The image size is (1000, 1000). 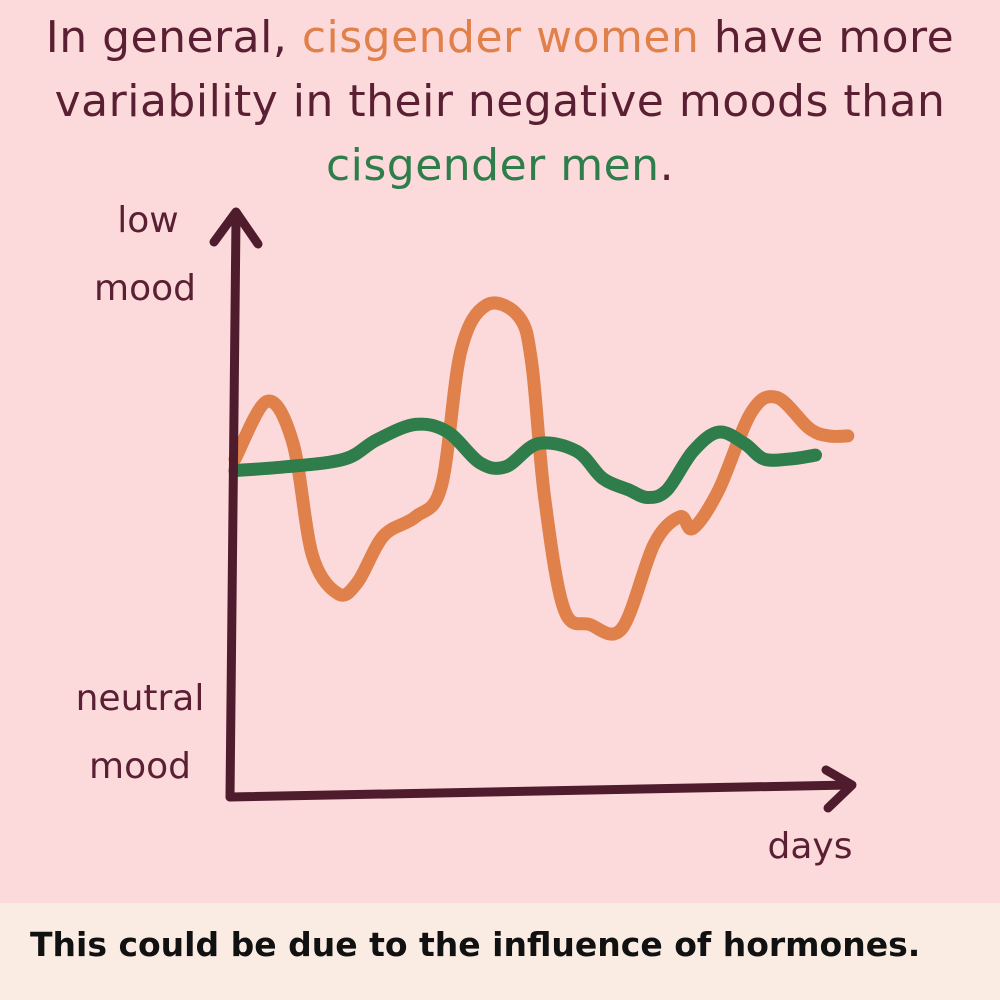 What do you see at coordinates (525, 460) in the screenshot?
I see `series-line-cisgender-men` at bounding box center [525, 460].